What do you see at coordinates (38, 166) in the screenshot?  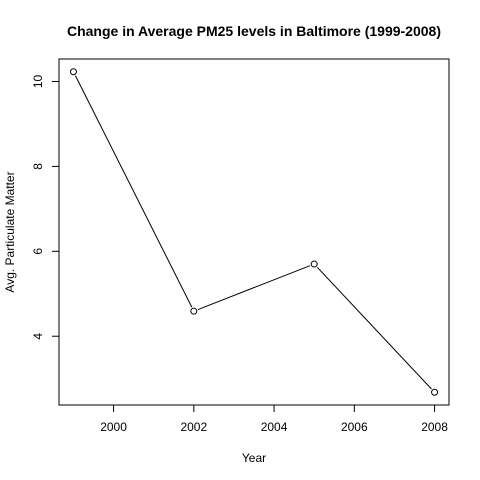 I see `y-tick-label: 8` at bounding box center [38, 166].